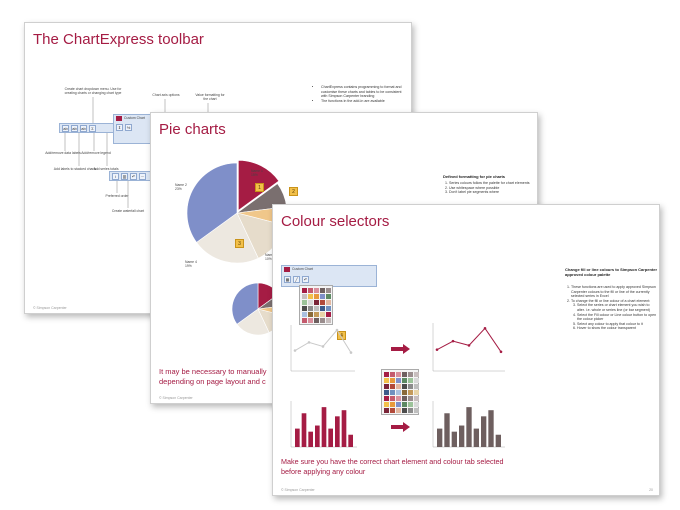 This screenshot has width=680, height=510. What do you see at coordinates (329, 276) in the screenshot?
I see `colour-toolbar: Custom Chart ▦ ╱ ↶` at bounding box center [329, 276].